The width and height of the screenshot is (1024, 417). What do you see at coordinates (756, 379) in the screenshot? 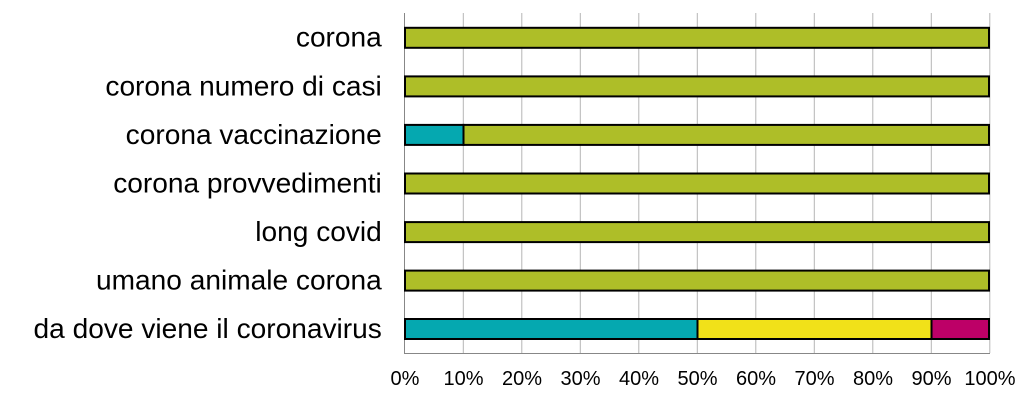
I see `svg-text: 60%` at bounding box center [756, 379].